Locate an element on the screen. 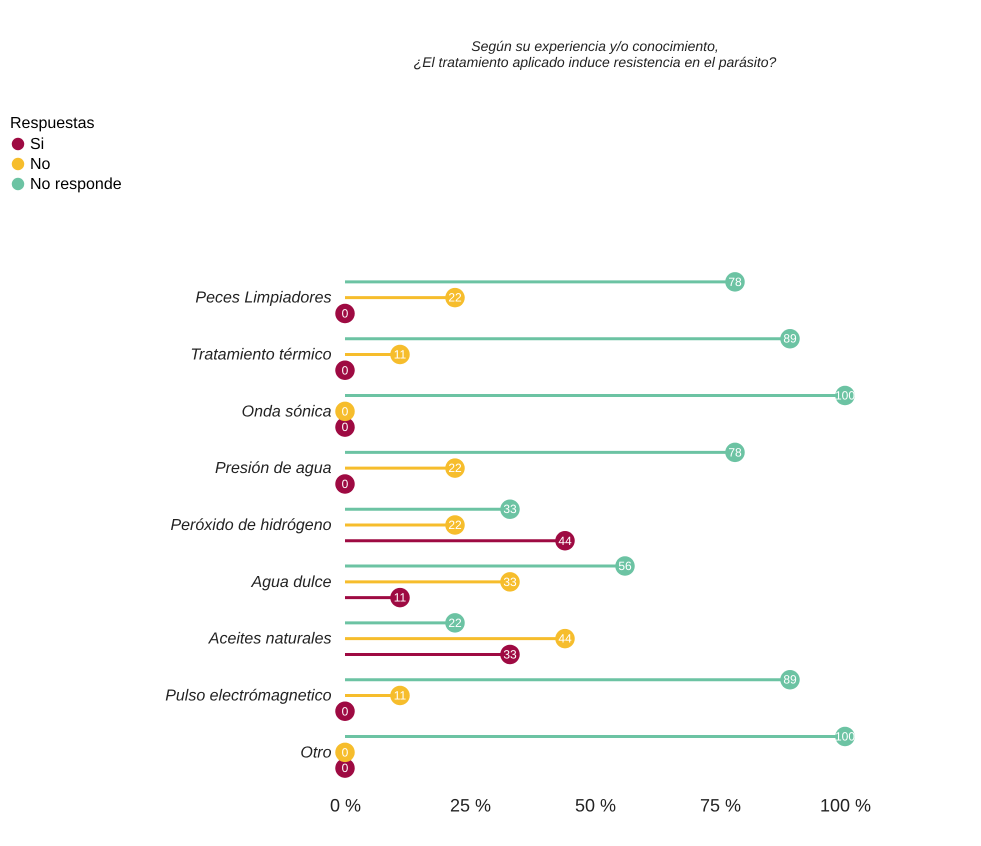 Image resolution: width=981 pixels, height=846 pixels. data-label: 56 is located at coordinates (625, 566).